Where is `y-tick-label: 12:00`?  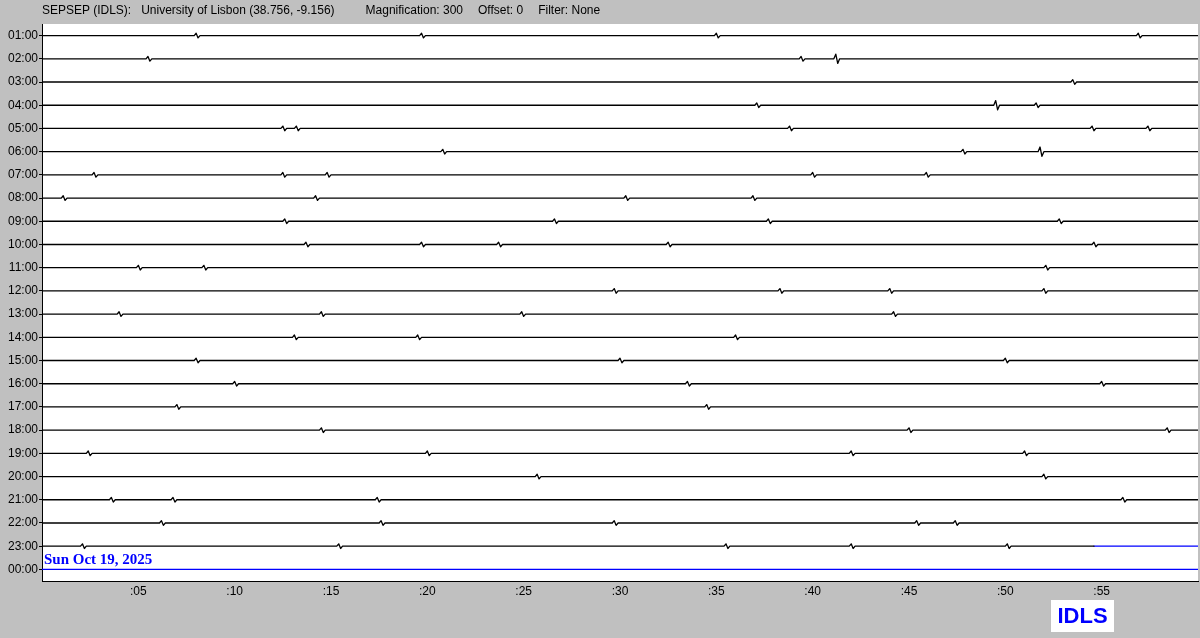 y-tick-label: 12:00 is located at coordinates (23, 290).